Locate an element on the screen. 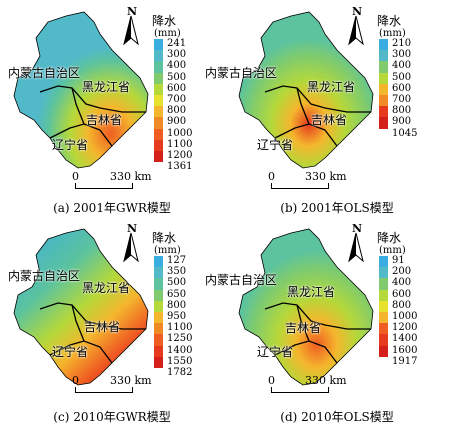 The height and width of the screenshot is (434, 449). legend-row: 1400 is located at coordinates (188, 351).